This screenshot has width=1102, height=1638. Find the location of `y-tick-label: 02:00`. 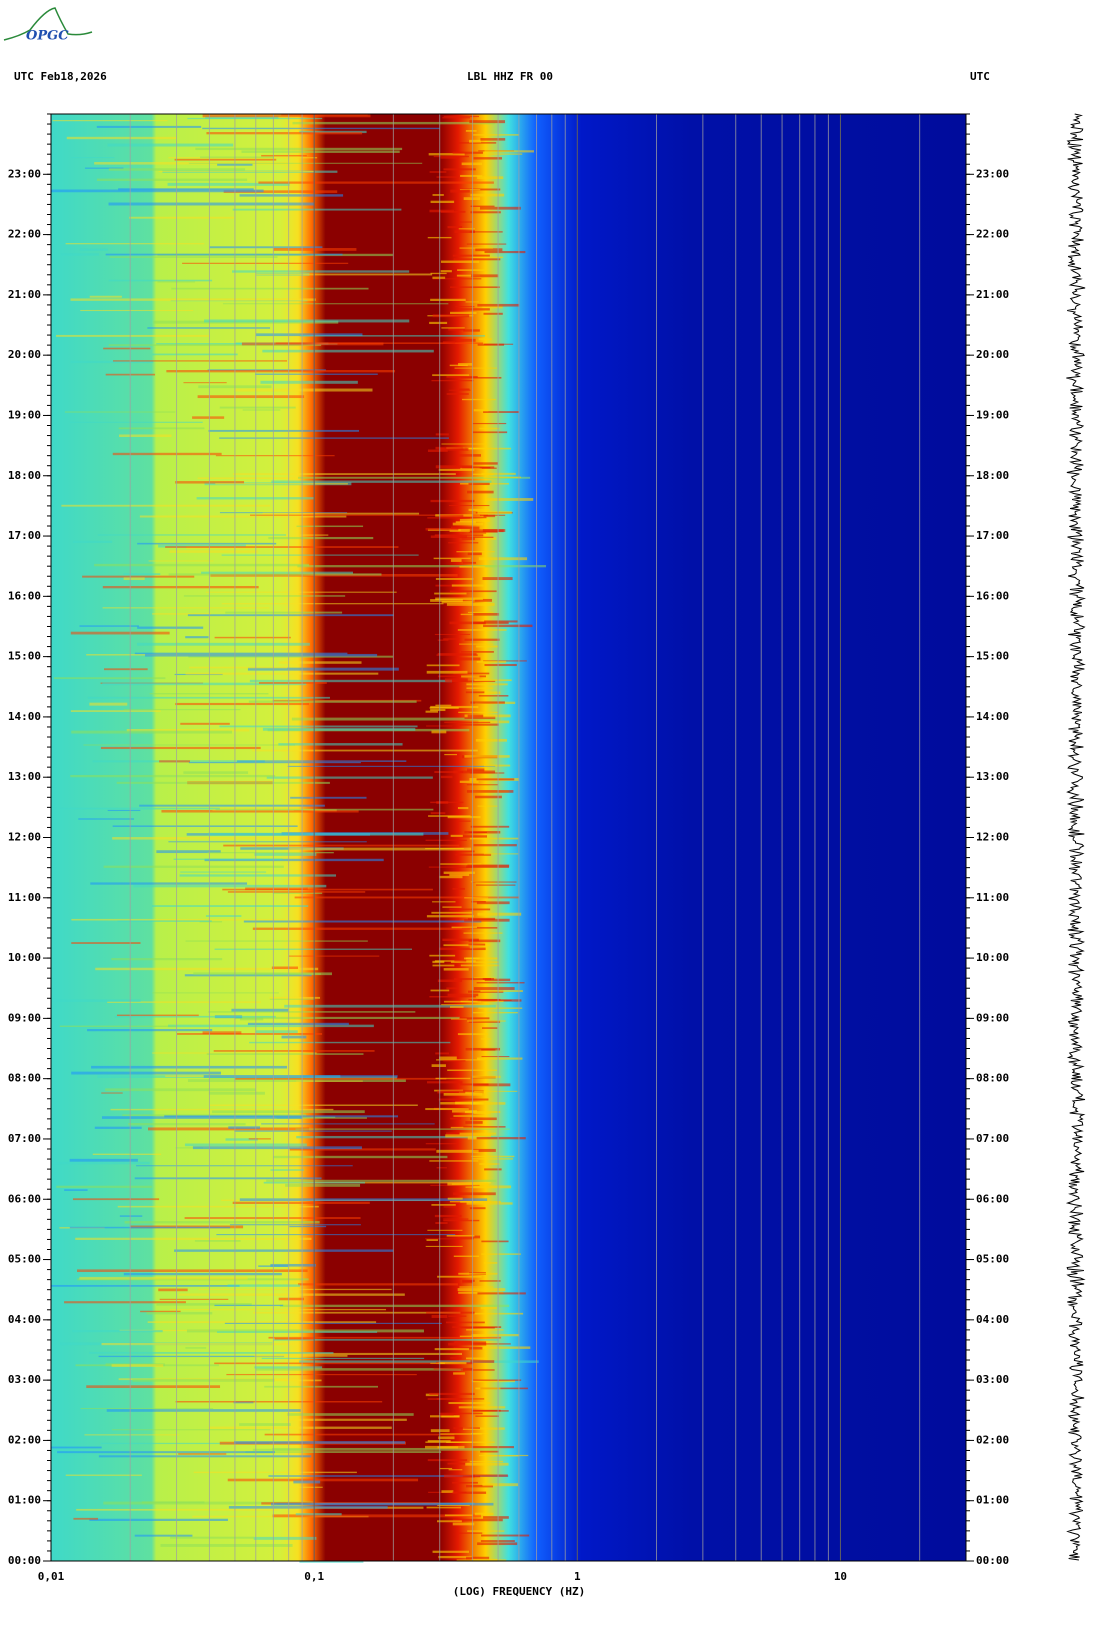

y-tick-label: 02:00 is located at coordinates (992, 1439).